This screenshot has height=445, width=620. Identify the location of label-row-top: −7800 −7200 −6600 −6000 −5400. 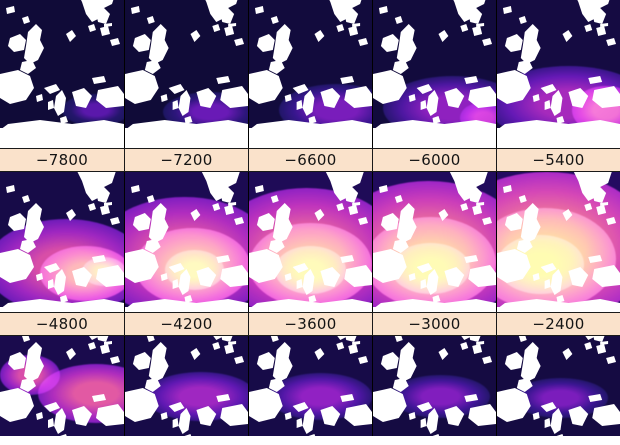
(310, 160).